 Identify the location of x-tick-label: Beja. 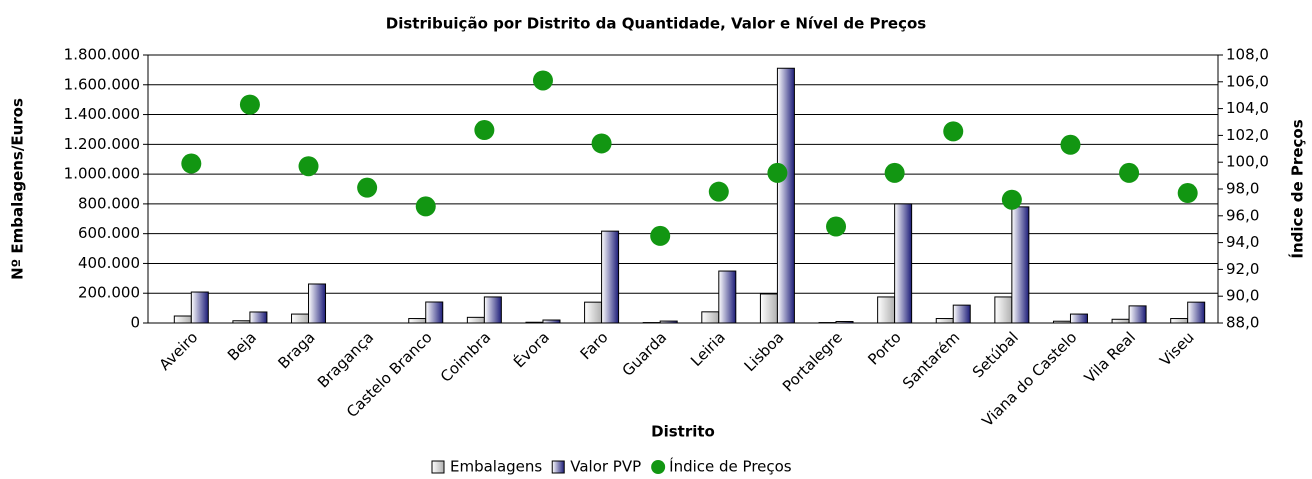
(242, 346).